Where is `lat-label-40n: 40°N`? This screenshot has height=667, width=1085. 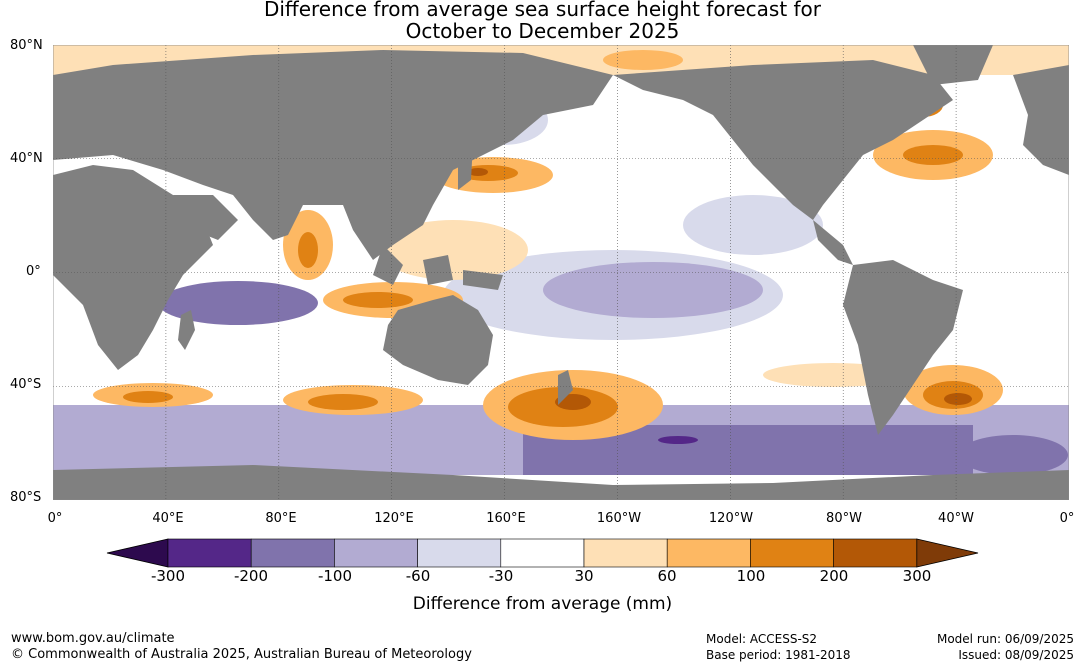
lat-label-40n: 40°N is located at coordinates (26, 158).